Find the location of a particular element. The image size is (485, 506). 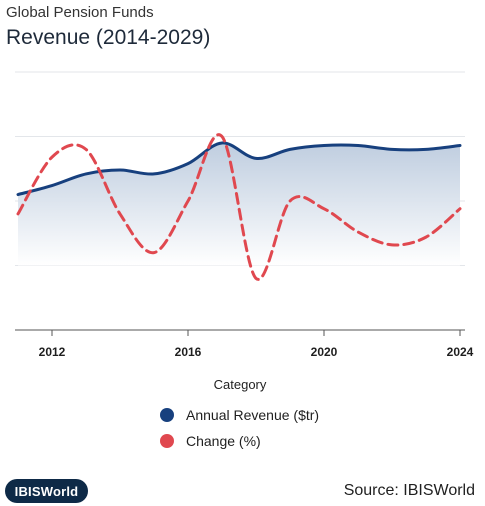

legend-marker-annual-revenue is located at coordinates (167, 415).